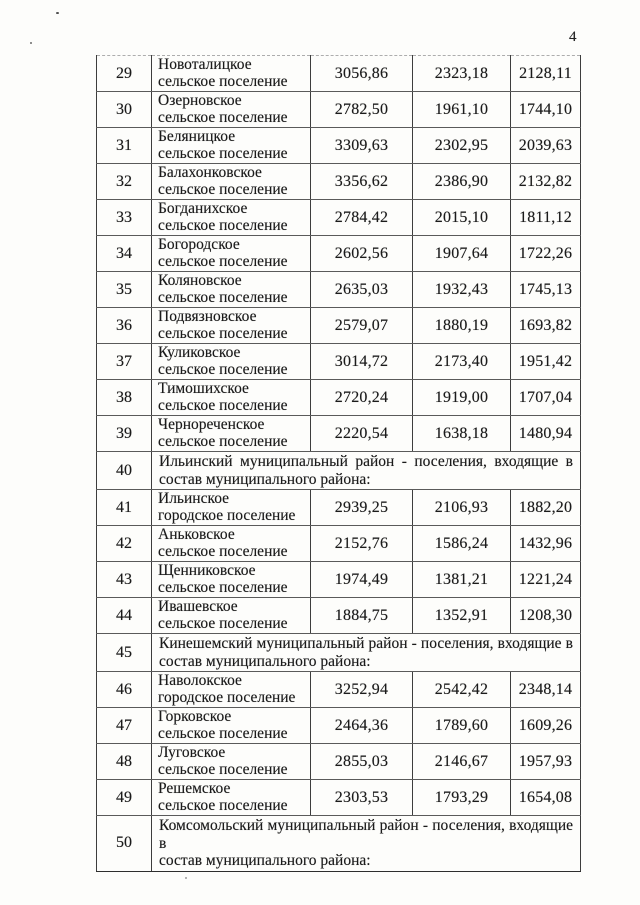 The width and height of the screenshot is (640, 905). What do you see at coordinates (361, 761) in the screenshot?
I see `value-col-1: 2855,03` at bounding box center [361, 761].